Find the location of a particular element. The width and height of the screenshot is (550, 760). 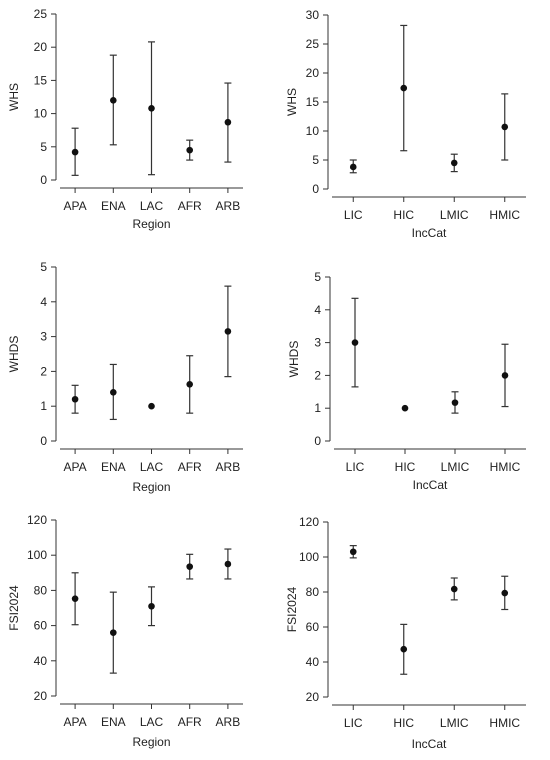

fsi-inccat-ytick-label: 20 is located at coordinates (313, 697).